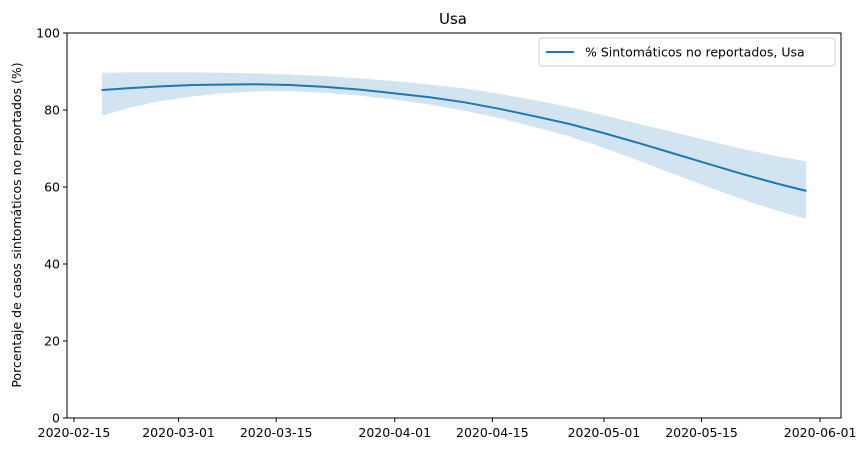 The height and width of the screenshot is (451, 862). Describe the element at coordinates (820, 432) in the screenshot. I see `x-tick-label: 2020-06-01` at that location.